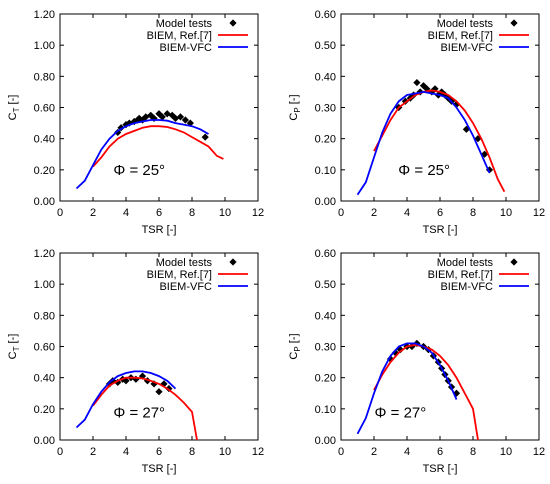 The height and width of the screenshot is (484, 550). What do you see at coordinates (44, 316) in the screenshot?
I see `y-tick-label: 0.80` at bounding box center [44, 316].